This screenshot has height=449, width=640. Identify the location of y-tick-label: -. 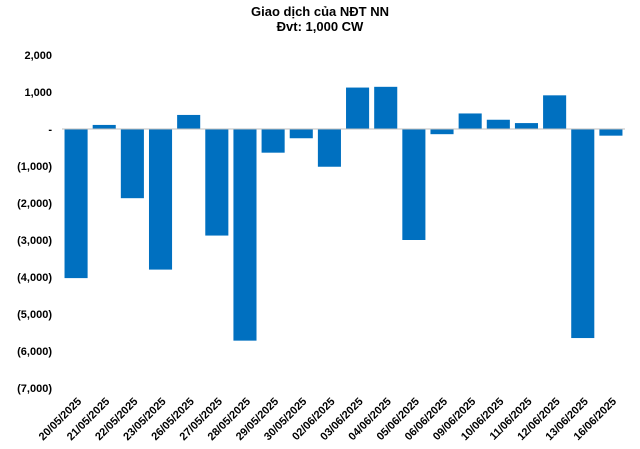
(50, 130).